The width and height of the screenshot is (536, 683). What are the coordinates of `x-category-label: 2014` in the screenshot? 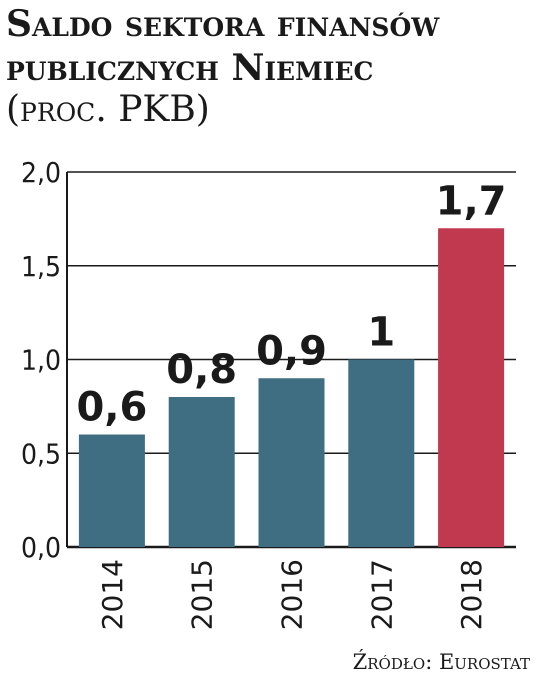 It's located at (112, 594).